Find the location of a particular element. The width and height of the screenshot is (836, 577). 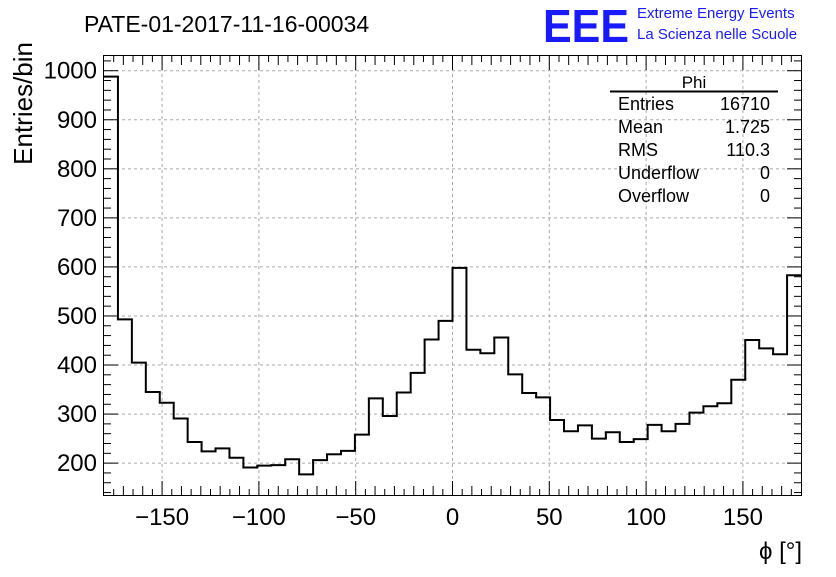

stats-row-value: 16710 is located at coordinates (745, 104).